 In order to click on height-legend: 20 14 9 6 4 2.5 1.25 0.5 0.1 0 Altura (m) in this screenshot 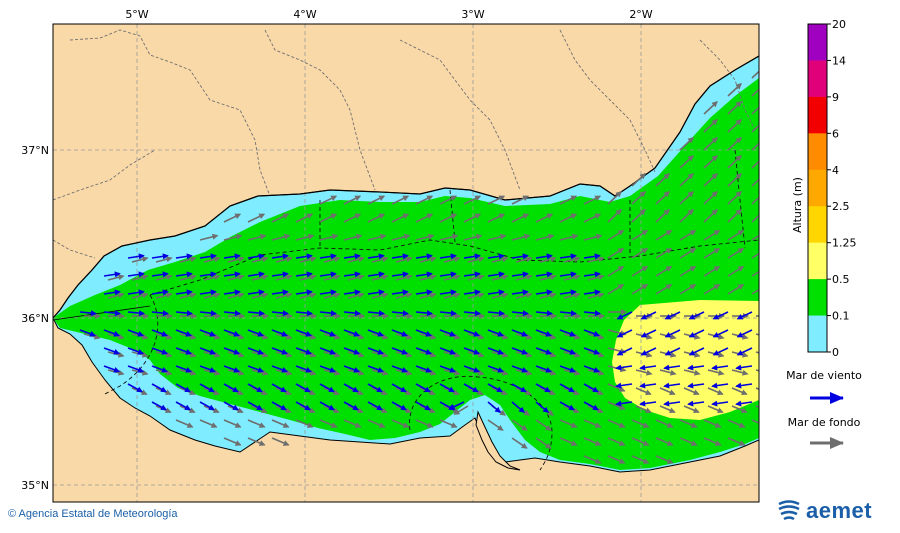, I will do `click(824, 188)`.